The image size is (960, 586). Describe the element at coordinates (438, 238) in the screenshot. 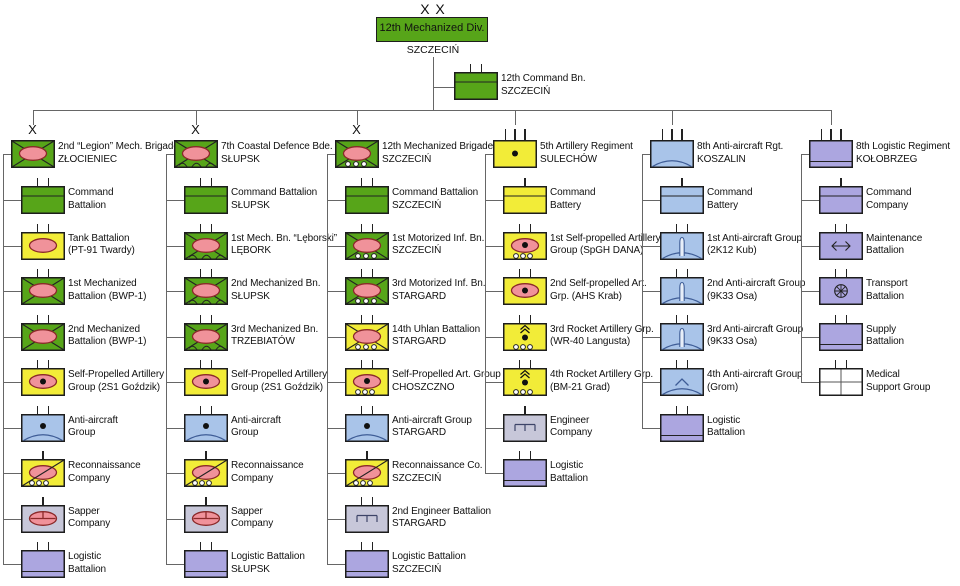

I see `unit-name: 1st Motorized Inf. Bn.` at that location.